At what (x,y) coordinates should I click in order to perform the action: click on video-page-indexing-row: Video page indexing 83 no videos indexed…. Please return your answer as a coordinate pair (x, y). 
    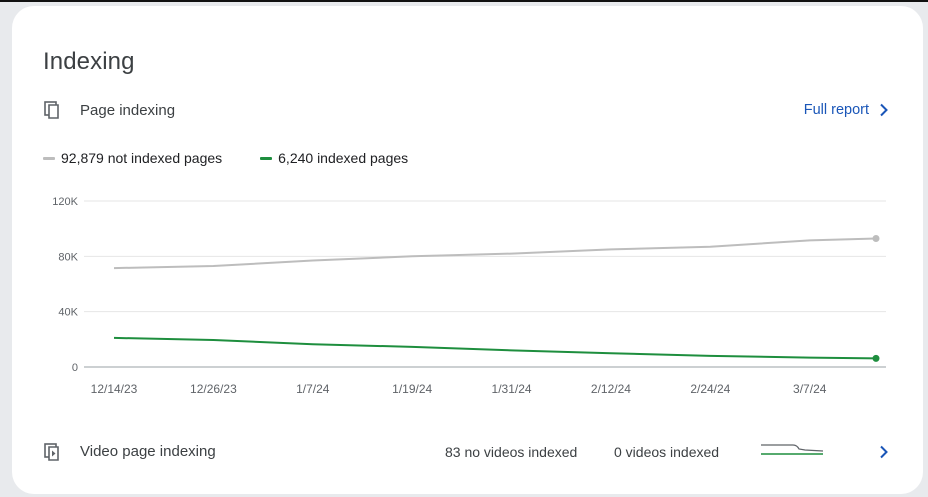
    Looking at the image, I should click on (468, 452).